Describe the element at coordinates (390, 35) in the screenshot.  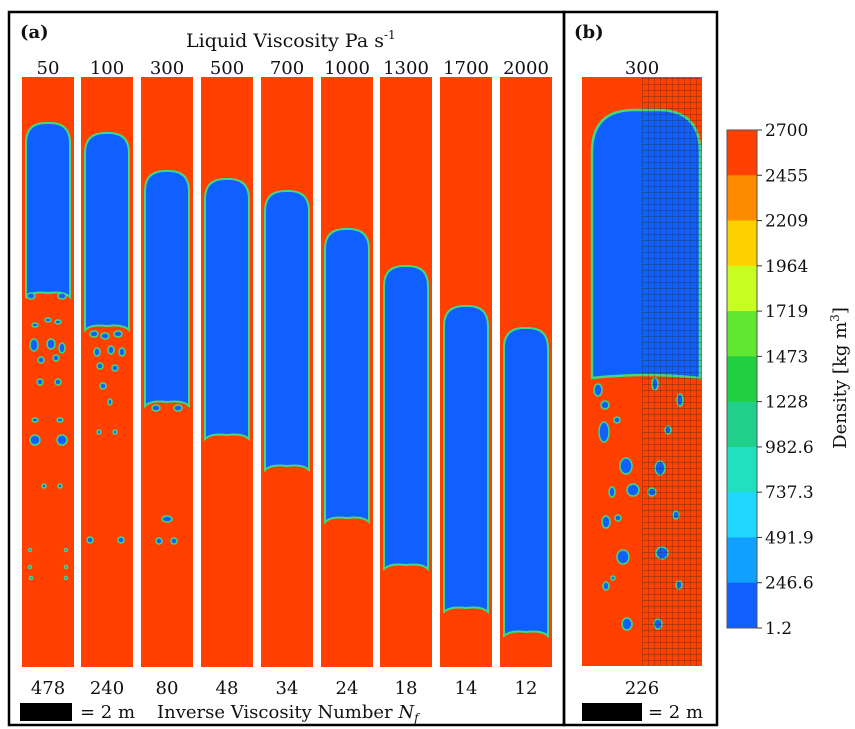
I see `viscosity-axis-title-exp: -1` at that location.